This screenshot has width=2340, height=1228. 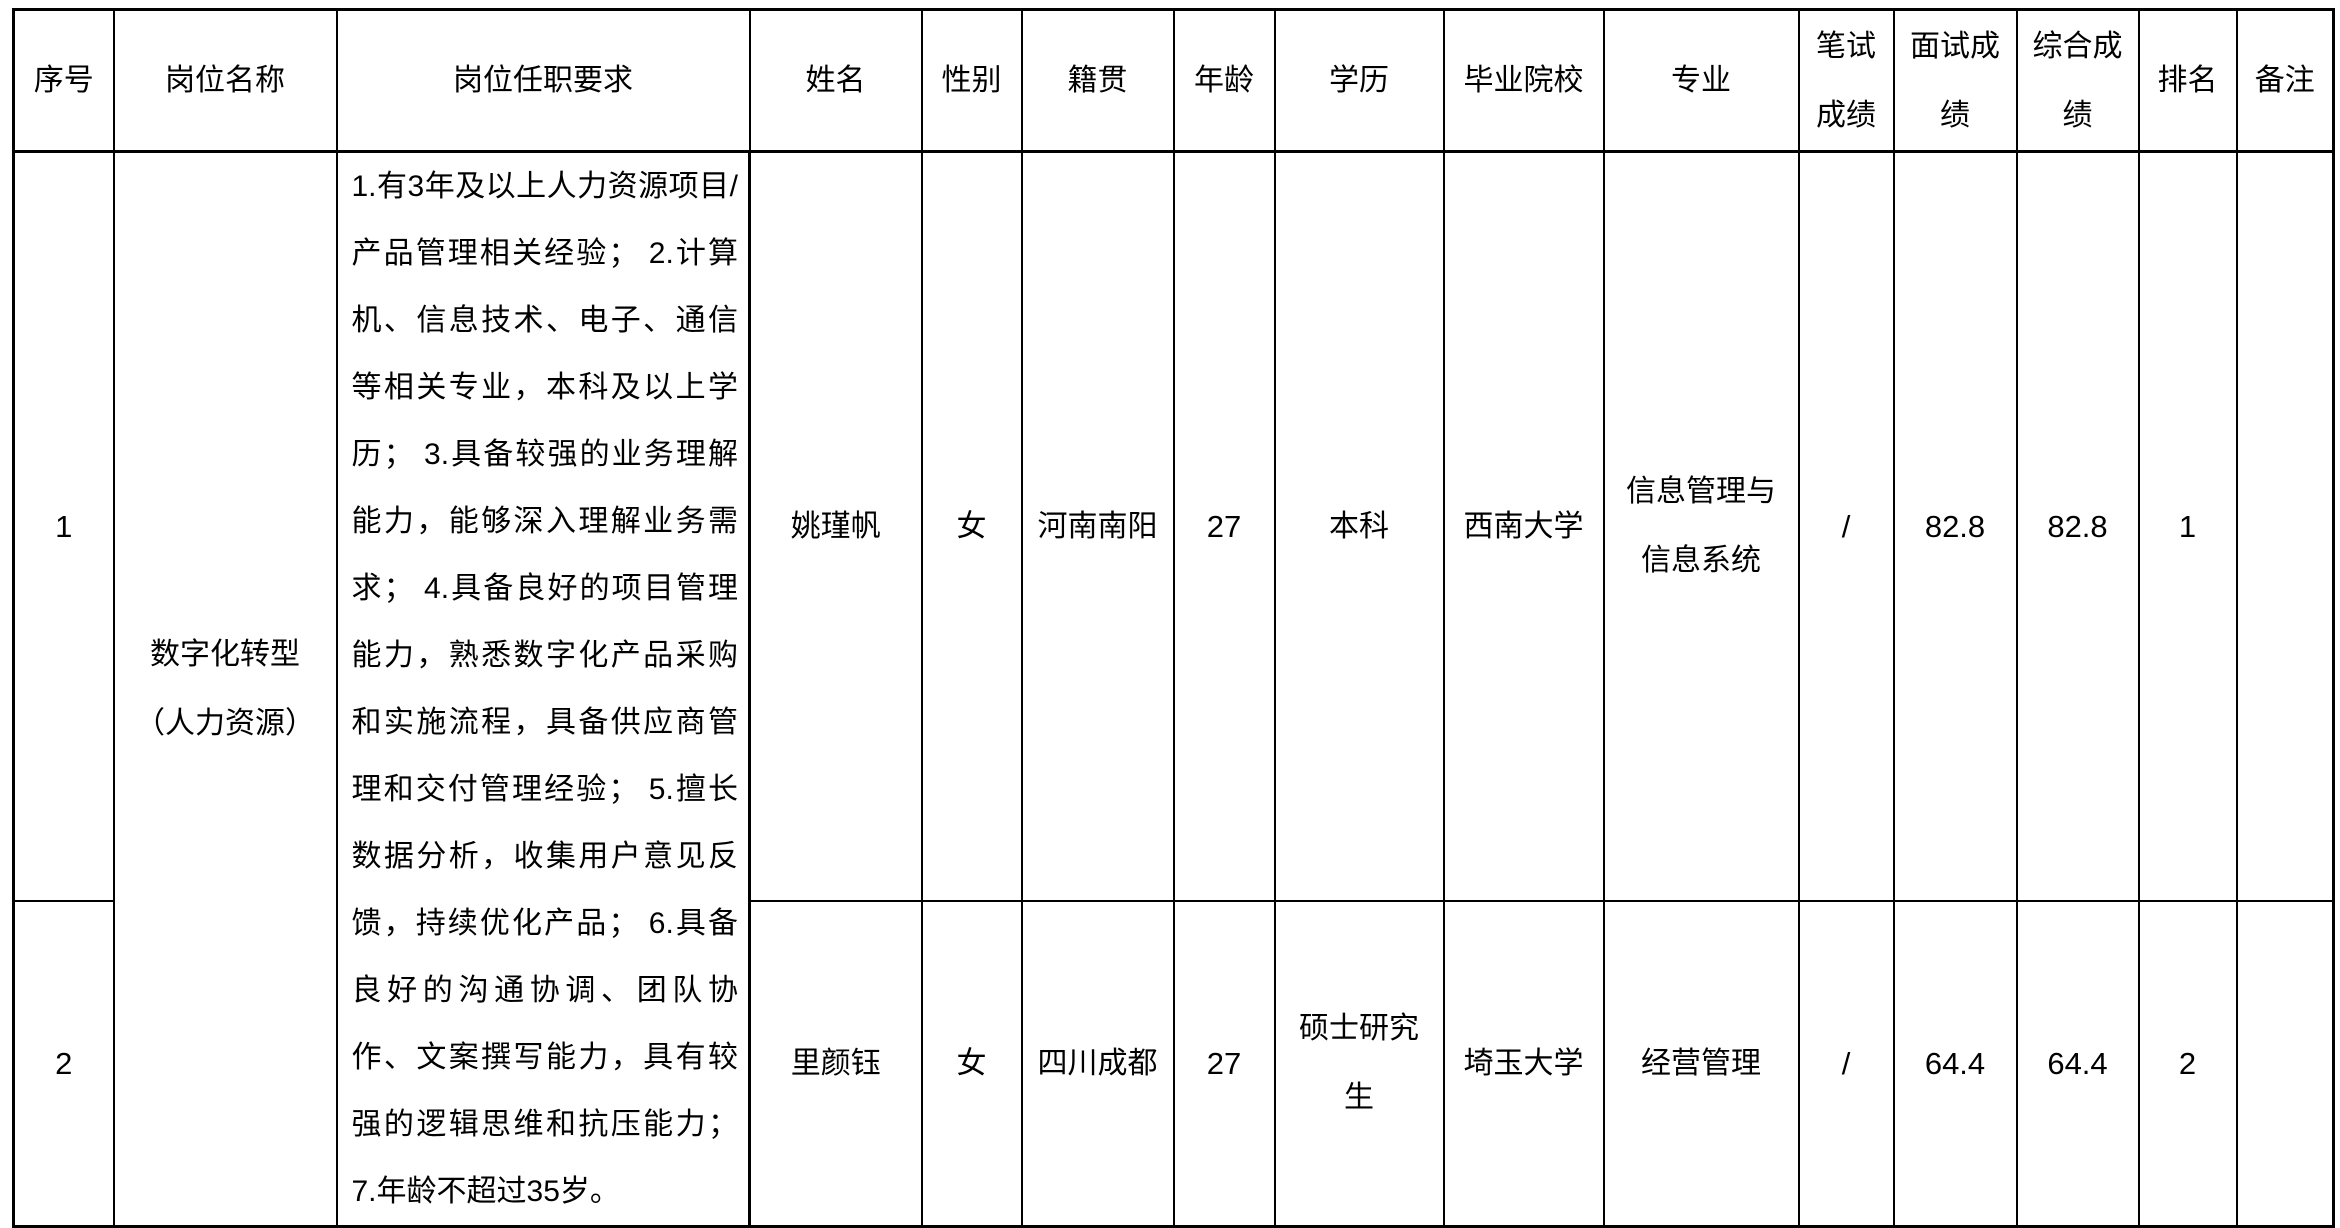 I want to click on header-rank: 排名, so click(x=2187, y=80).